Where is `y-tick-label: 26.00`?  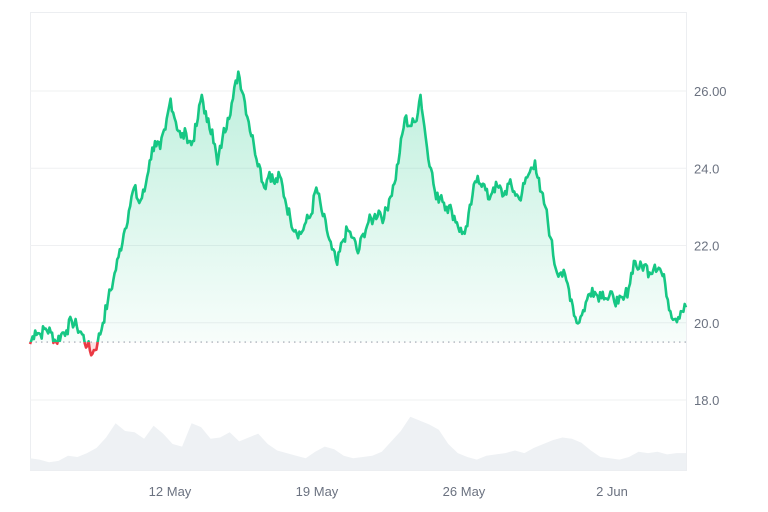
y-tick-label: 26.00 is located at coordinates (710, 91).